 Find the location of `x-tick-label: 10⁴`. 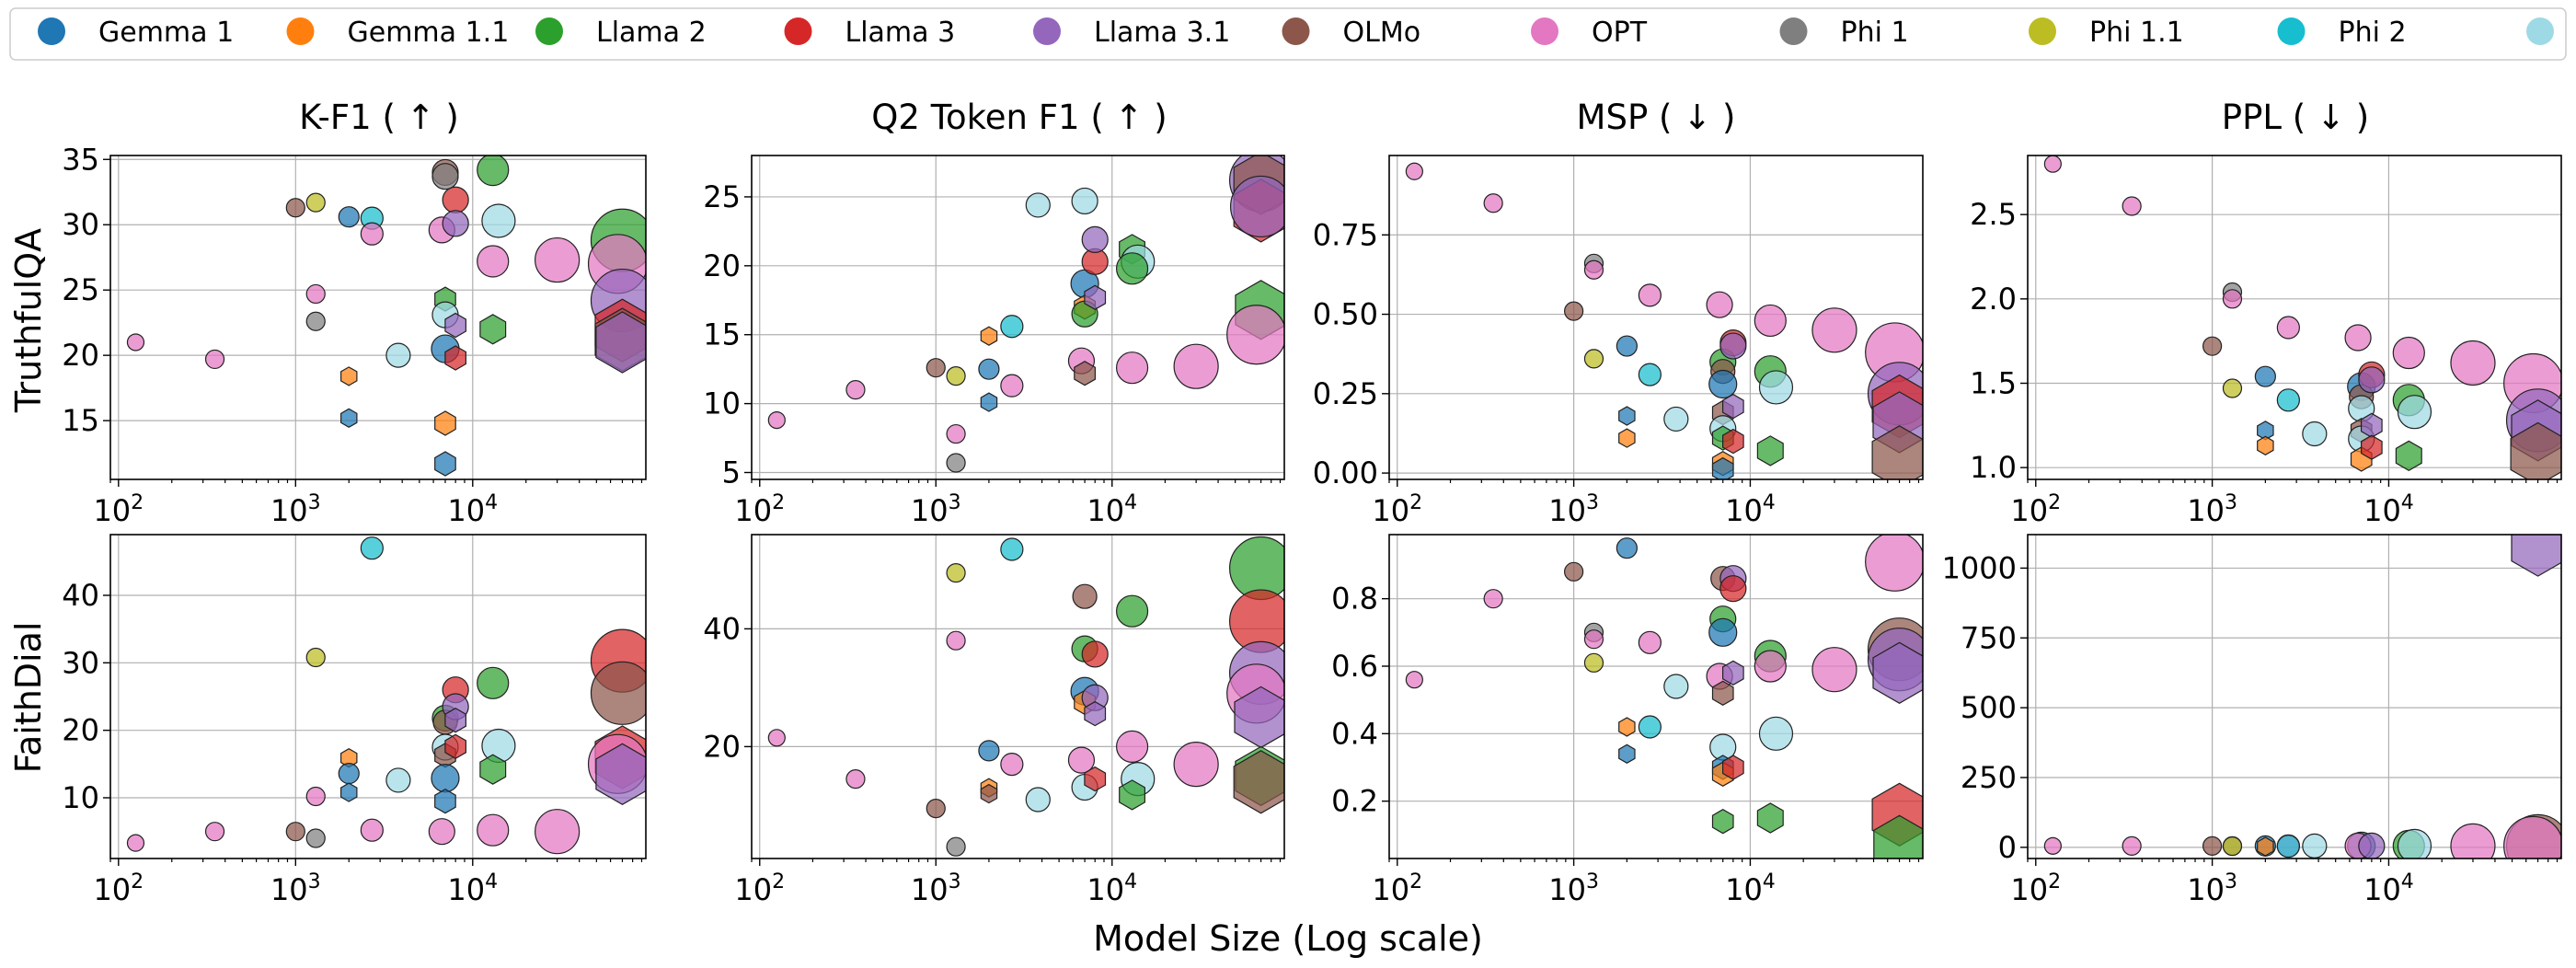

x-tick-label: 10⁴ is located at coordinates (1112, 509).